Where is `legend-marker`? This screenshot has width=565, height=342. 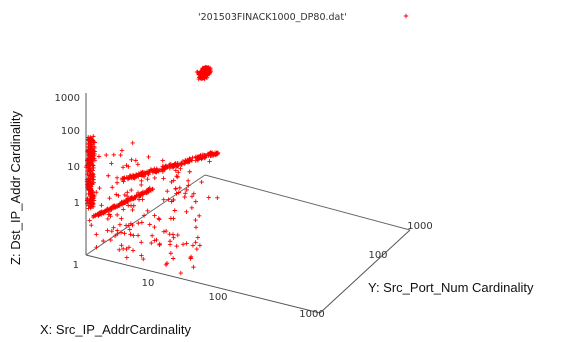 legend-marker is located at coordinates (406, 16).